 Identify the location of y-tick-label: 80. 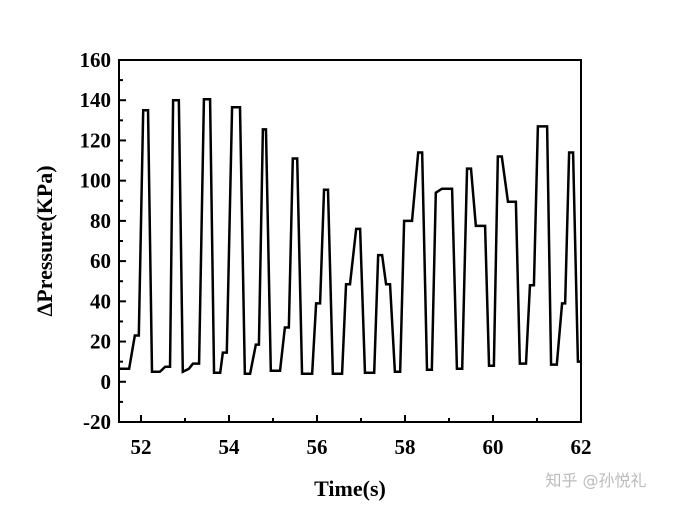
(100, 221).